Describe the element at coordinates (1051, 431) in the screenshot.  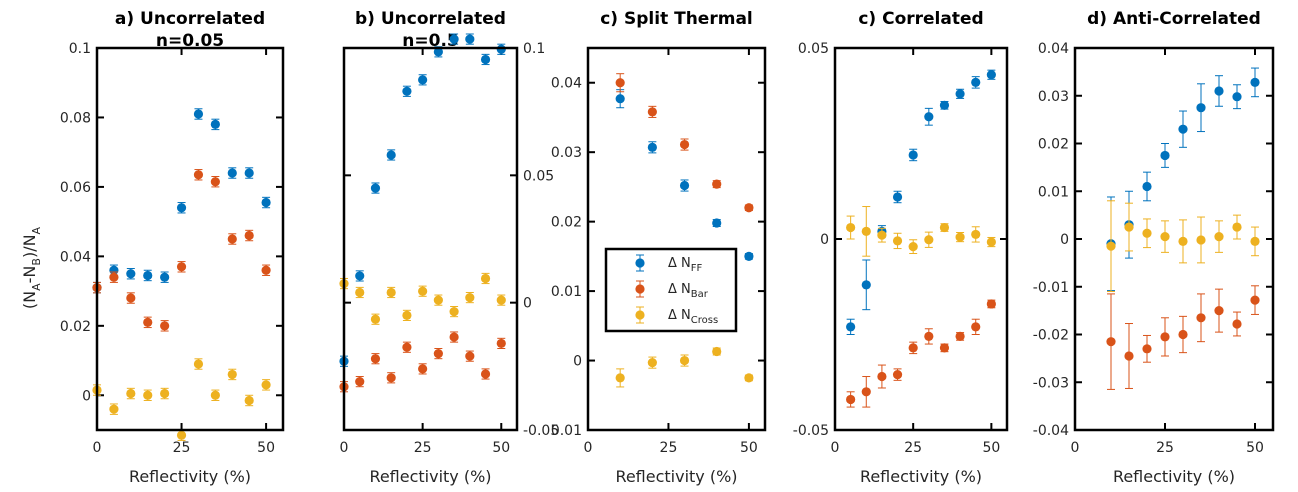
I see `y-tick-label: -0.04` at that location.